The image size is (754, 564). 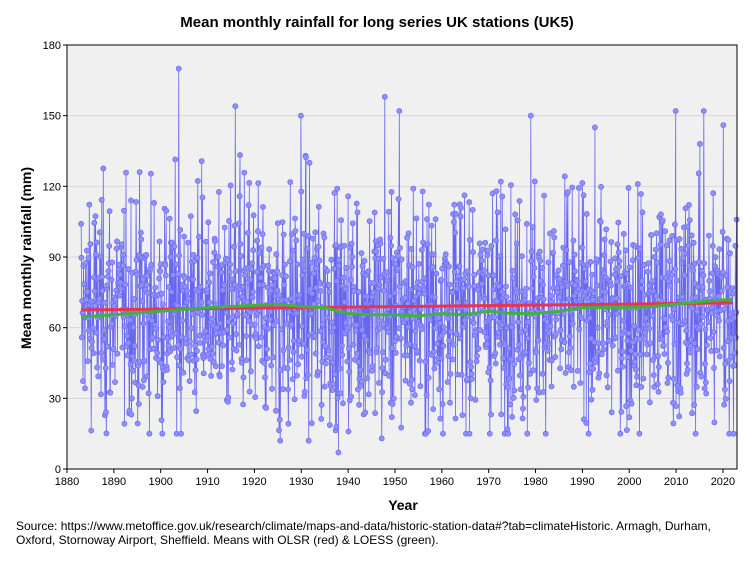 What do you see at coordinates (629, 482) in the screenshot?
I see `x-tick-label: 2000` at bounding box center [629, 482].